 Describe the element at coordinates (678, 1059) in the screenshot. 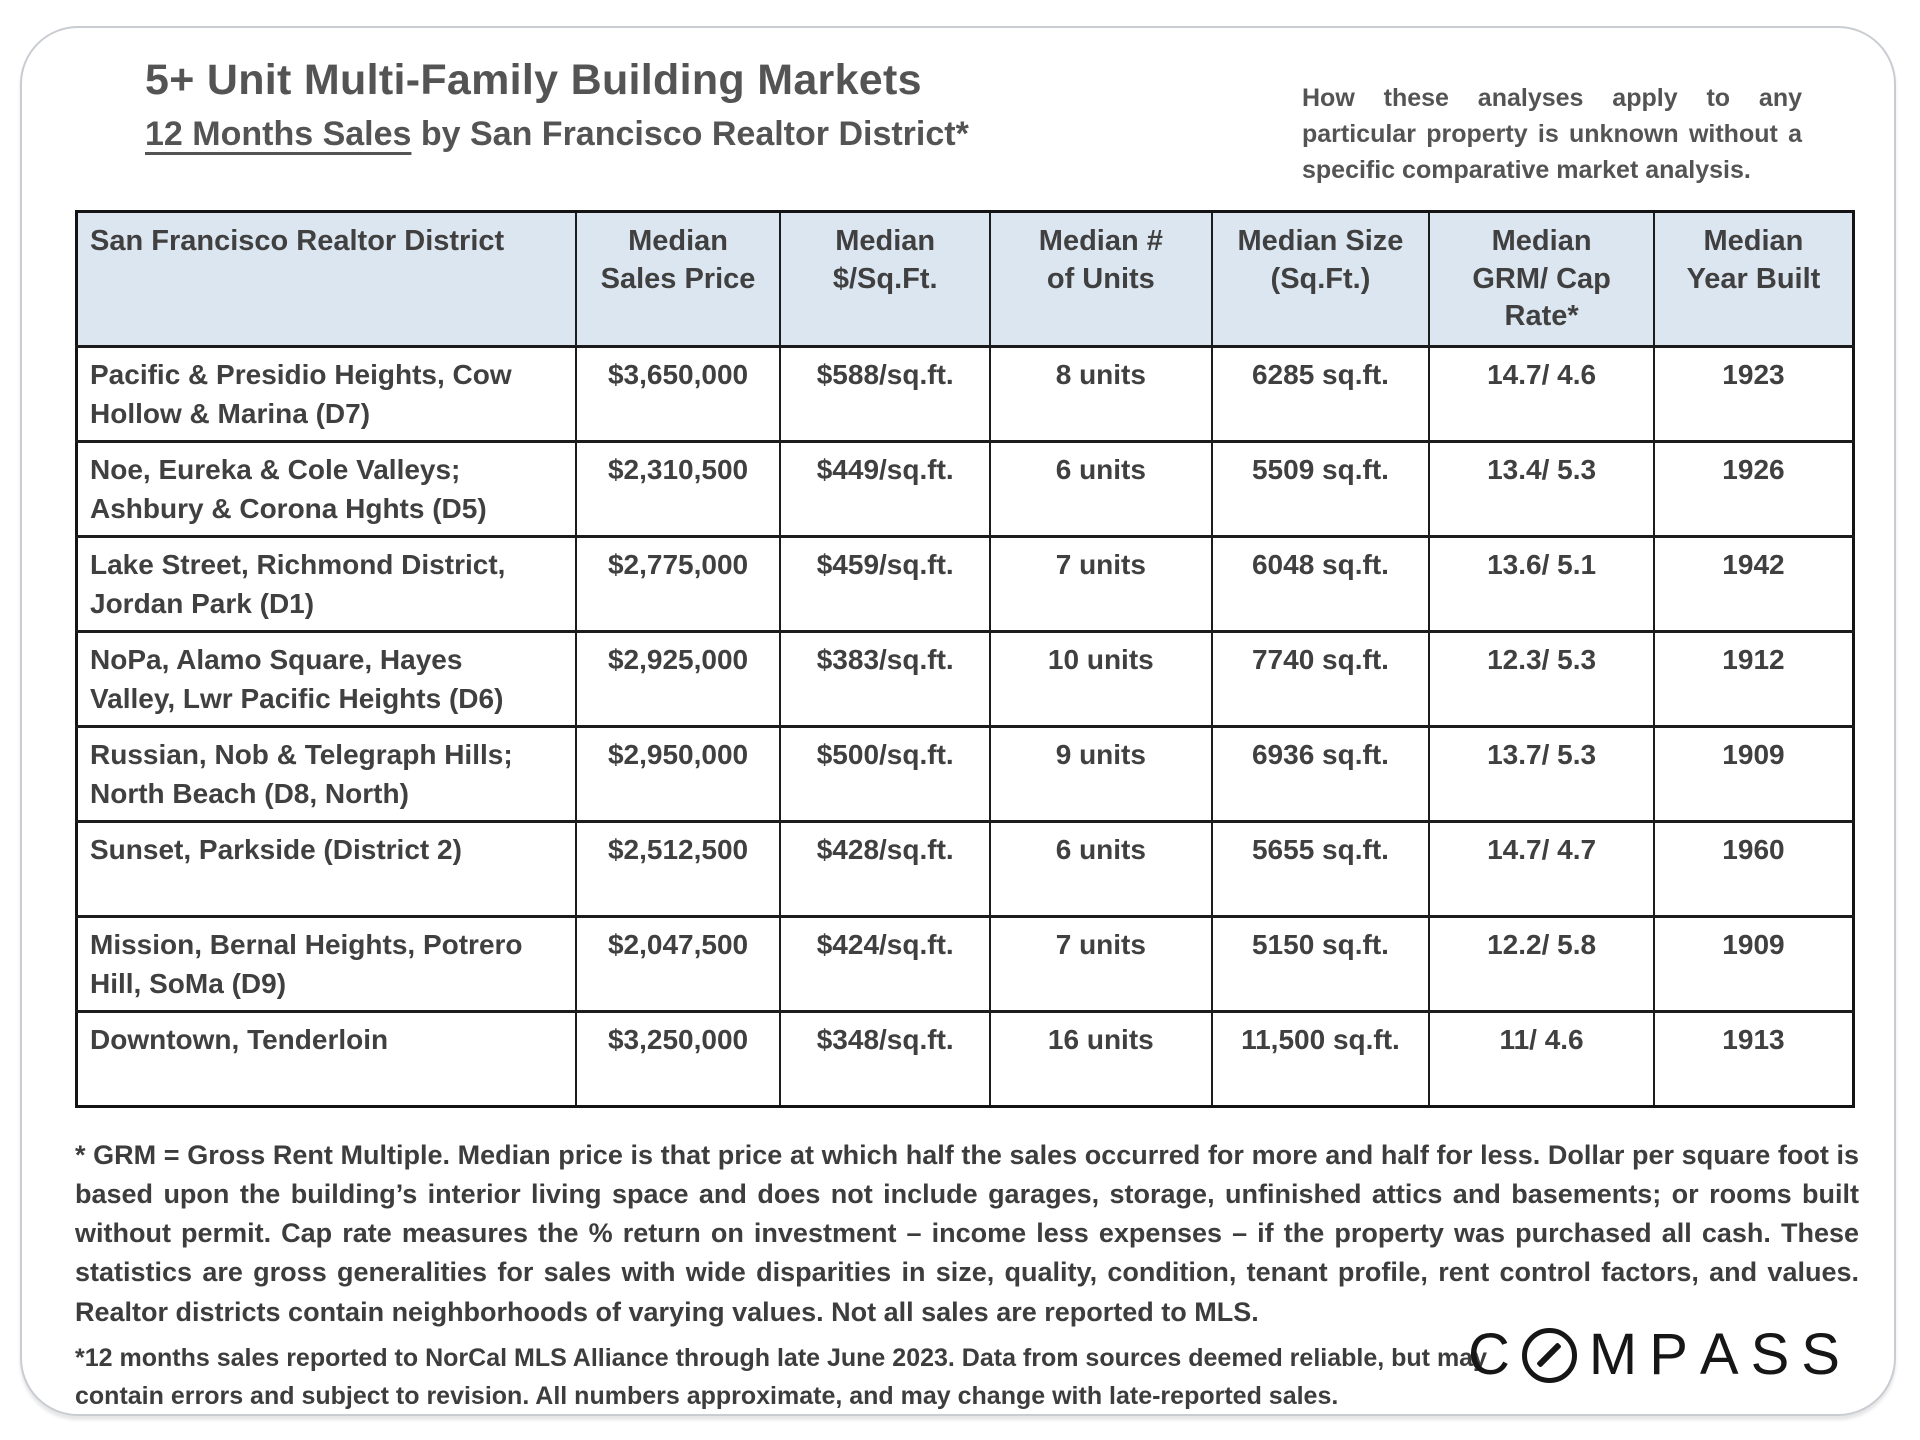

I see `cell-median-sales-price: $3,250,000` at that location.